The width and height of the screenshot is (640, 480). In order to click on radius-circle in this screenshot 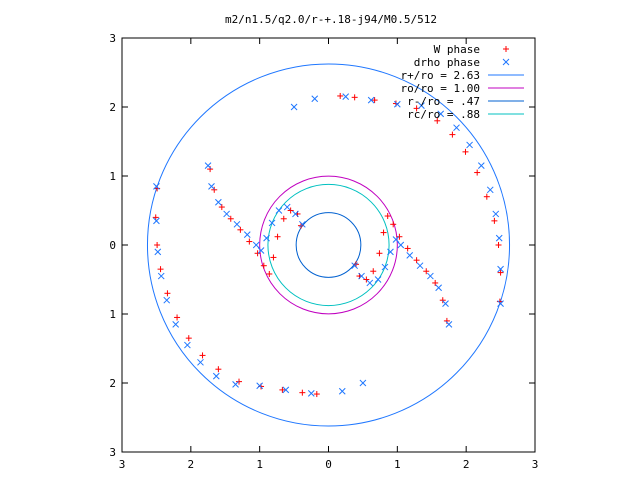, I will do `click(328, 245)`.